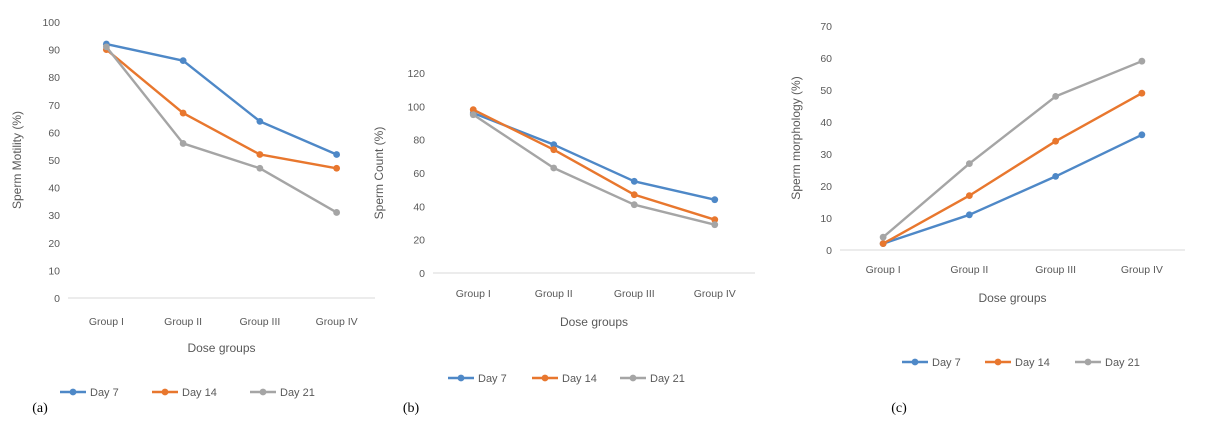 This screenshot has width=1205, height=424. Describe the element at coordinates (416, 74) in the screenshot. I see `y-tick-label: 120` at that location.